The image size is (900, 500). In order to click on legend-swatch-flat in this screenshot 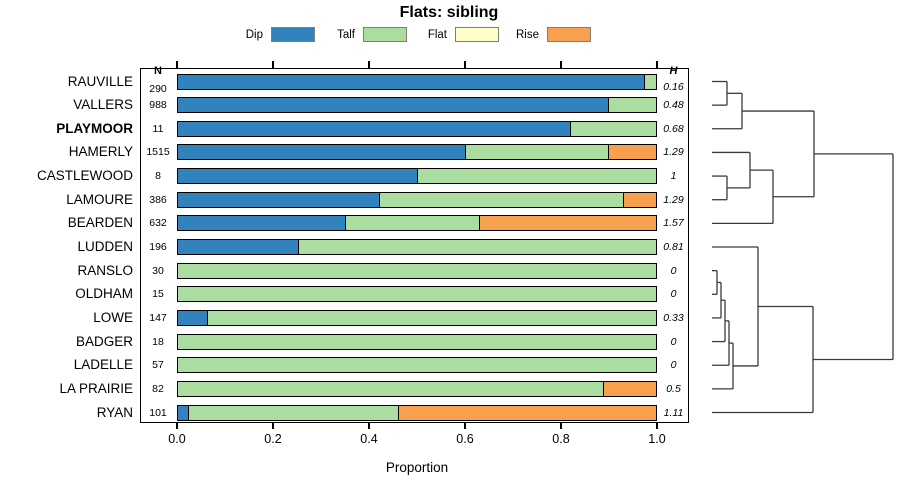, I will do `click(477, 34)`.